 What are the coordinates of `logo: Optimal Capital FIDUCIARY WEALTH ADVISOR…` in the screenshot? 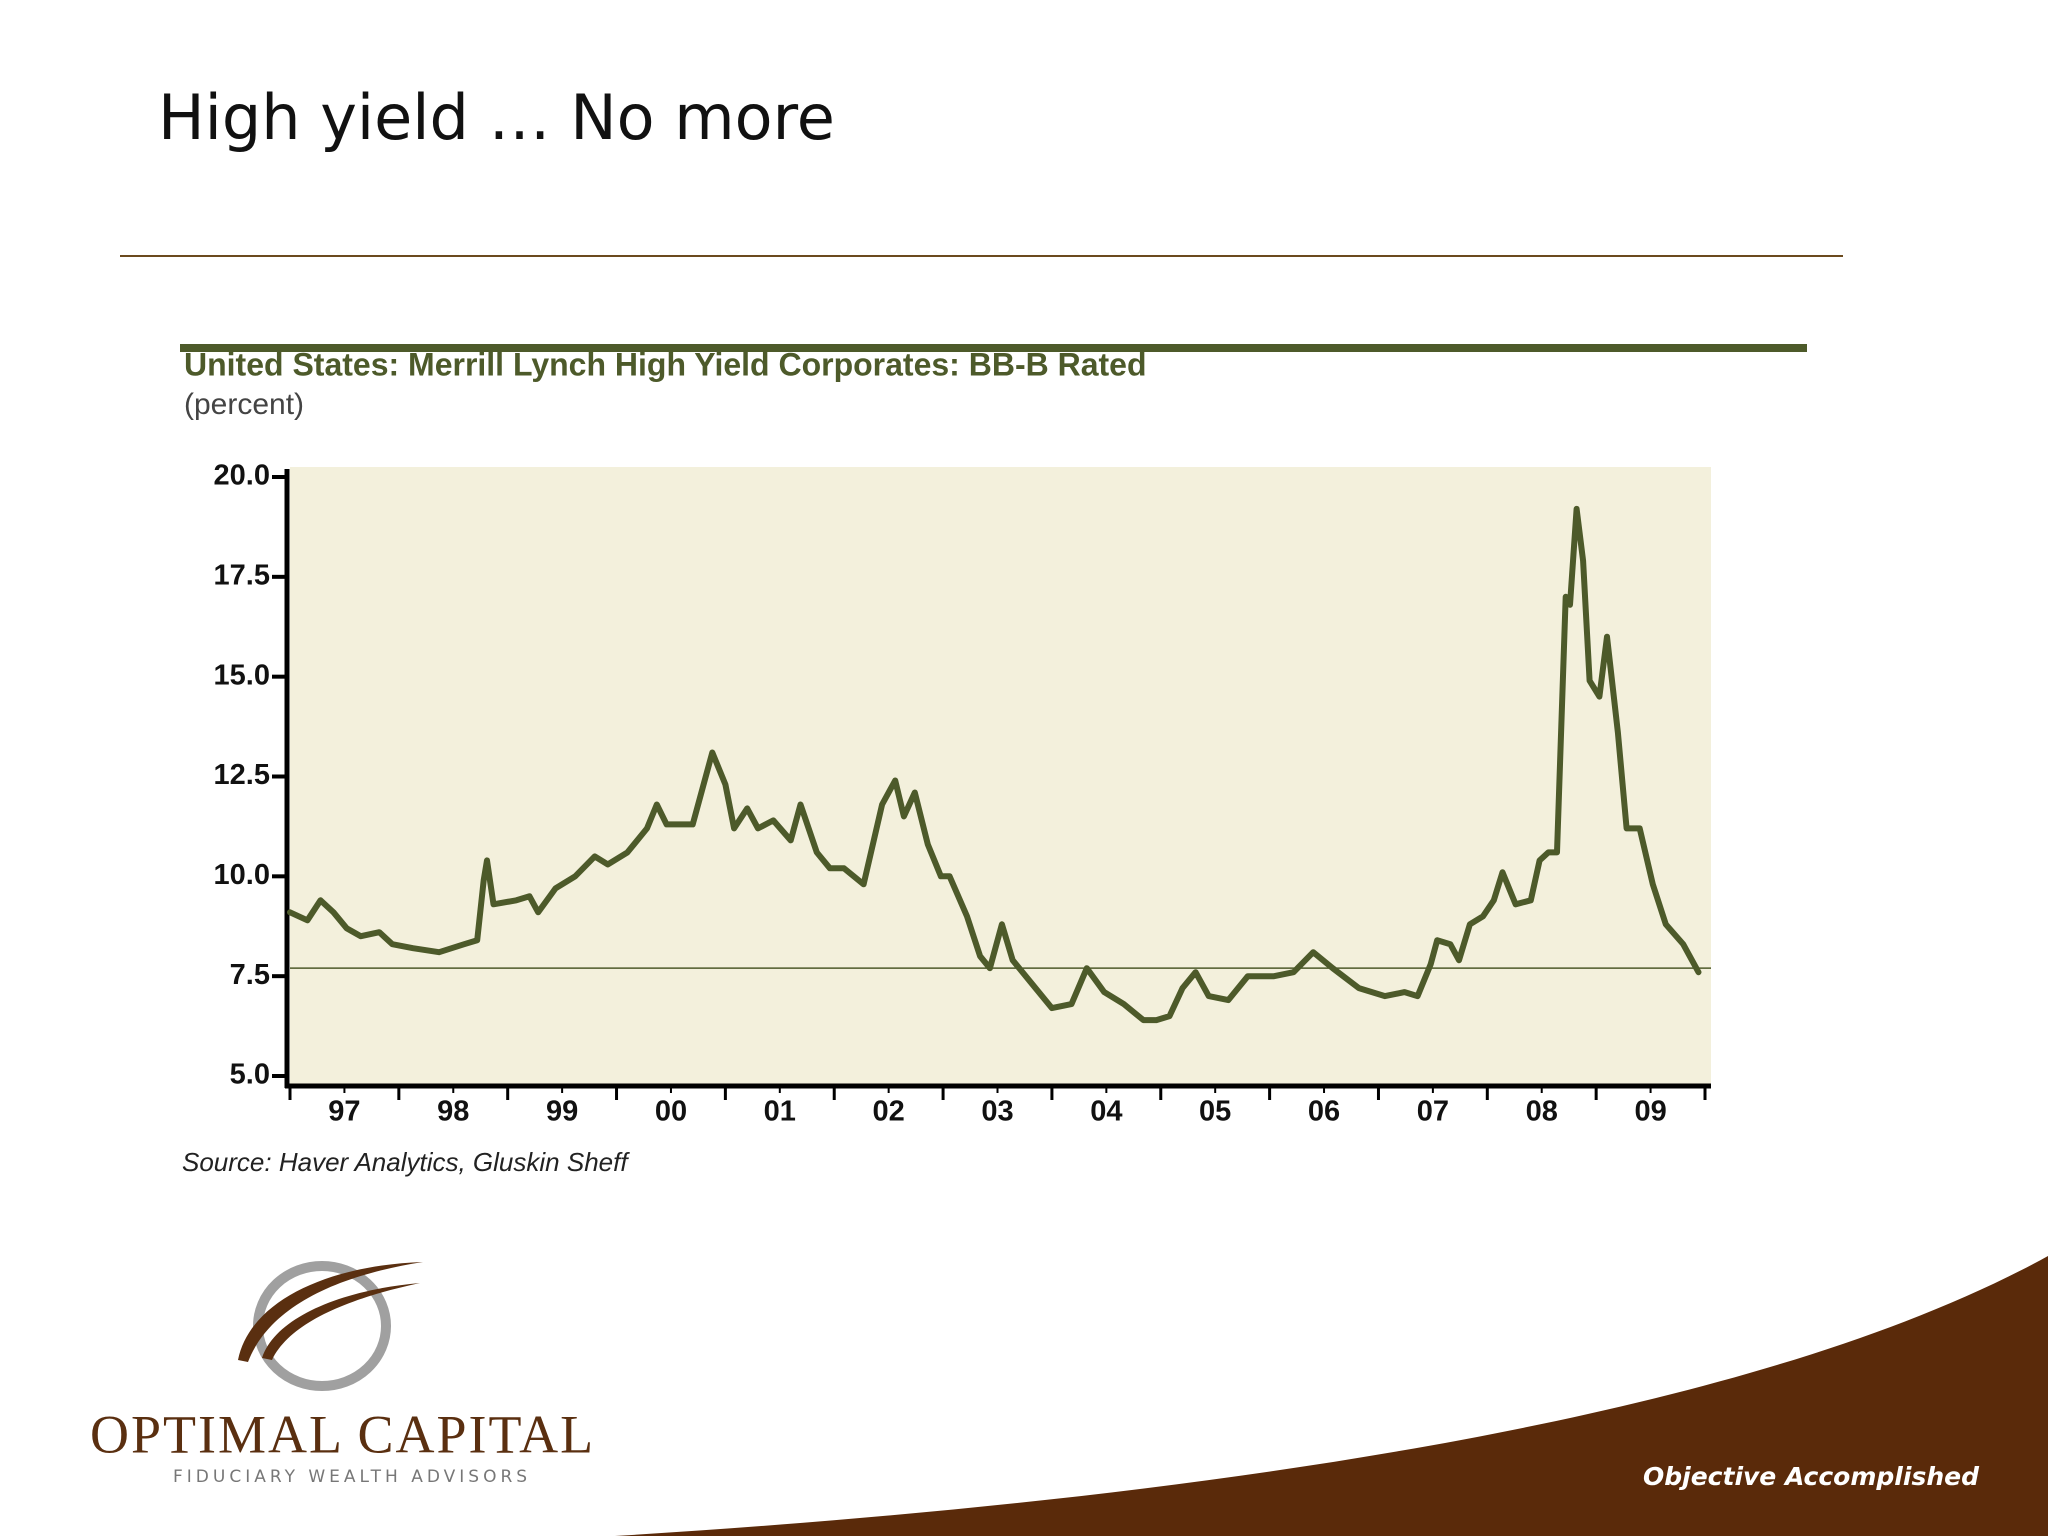 It's located at (342, 1374).